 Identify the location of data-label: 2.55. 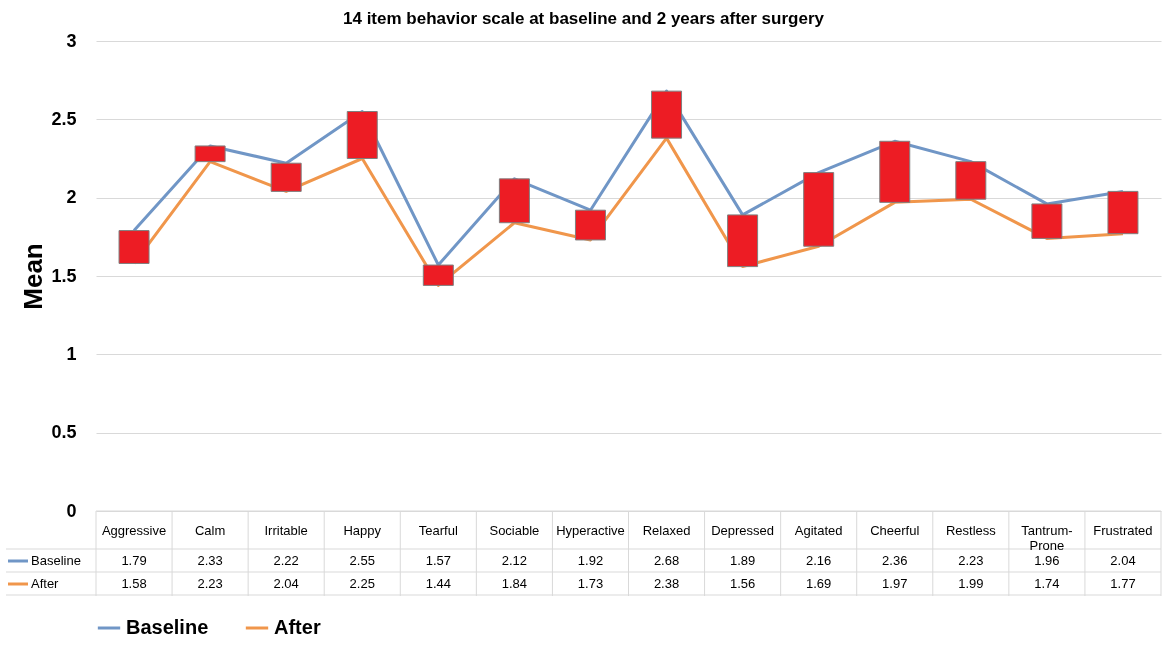
(362, 560).